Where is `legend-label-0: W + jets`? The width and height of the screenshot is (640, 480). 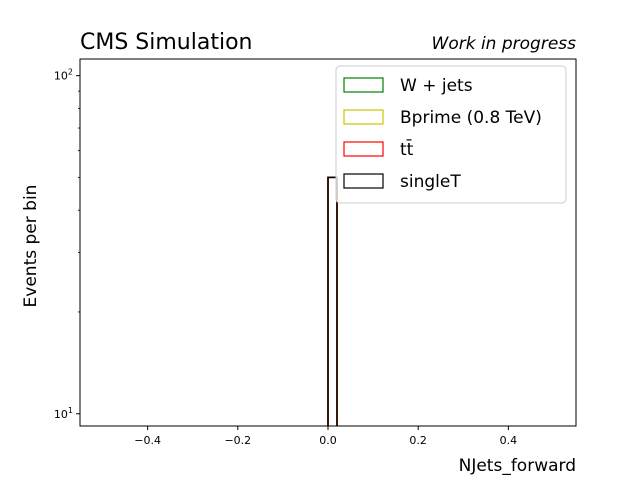
legend-label-0: W + jets is located at coordinates (436, 86).